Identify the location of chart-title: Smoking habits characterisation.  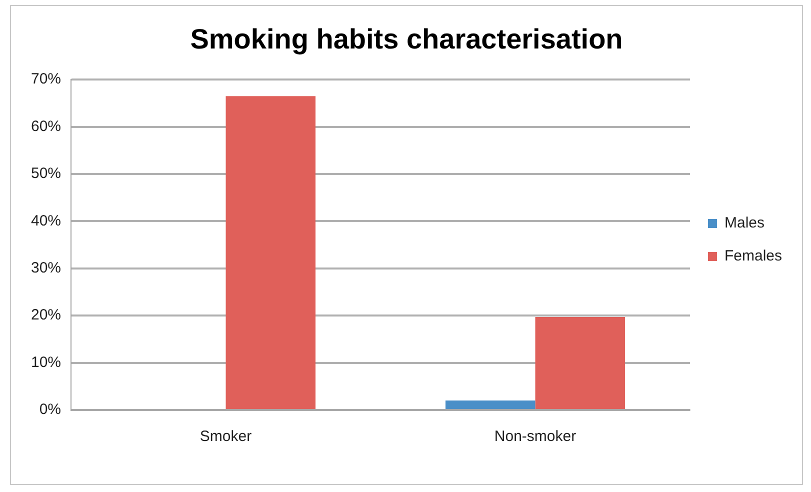
(406, 39).